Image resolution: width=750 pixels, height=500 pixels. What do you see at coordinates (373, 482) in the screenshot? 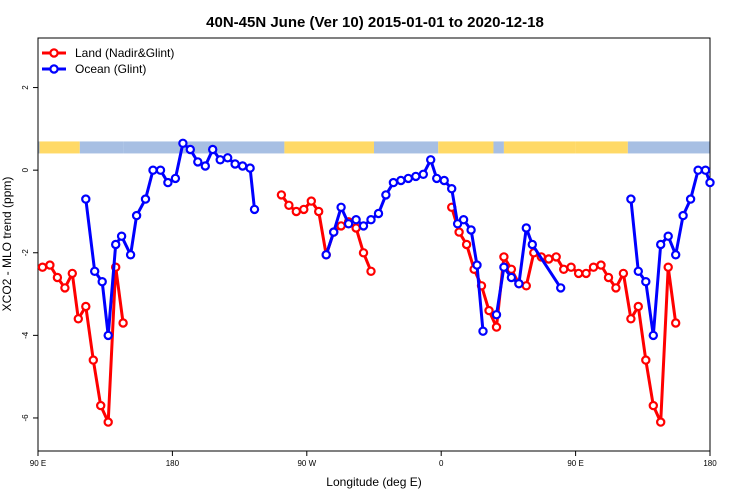
I see `x-axis-label: Longitude (deg E)` at bounding box center [373, 482].